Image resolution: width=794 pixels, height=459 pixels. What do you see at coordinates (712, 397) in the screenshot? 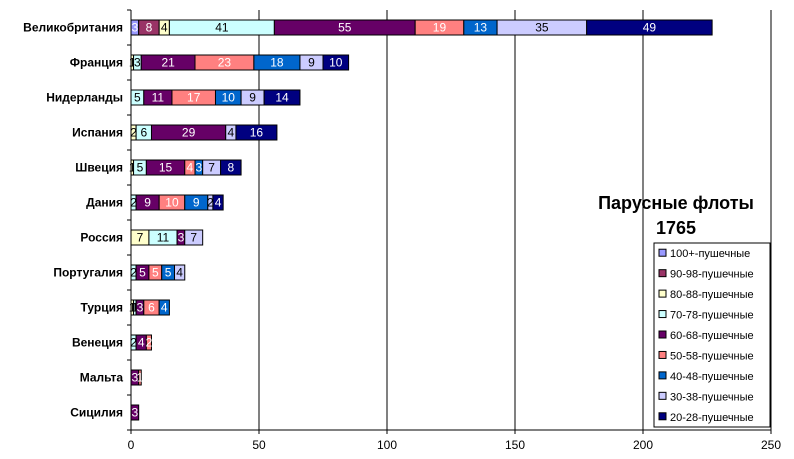
I see `legend-label: 30-38-пушечные` at bounding box center [712, 397].